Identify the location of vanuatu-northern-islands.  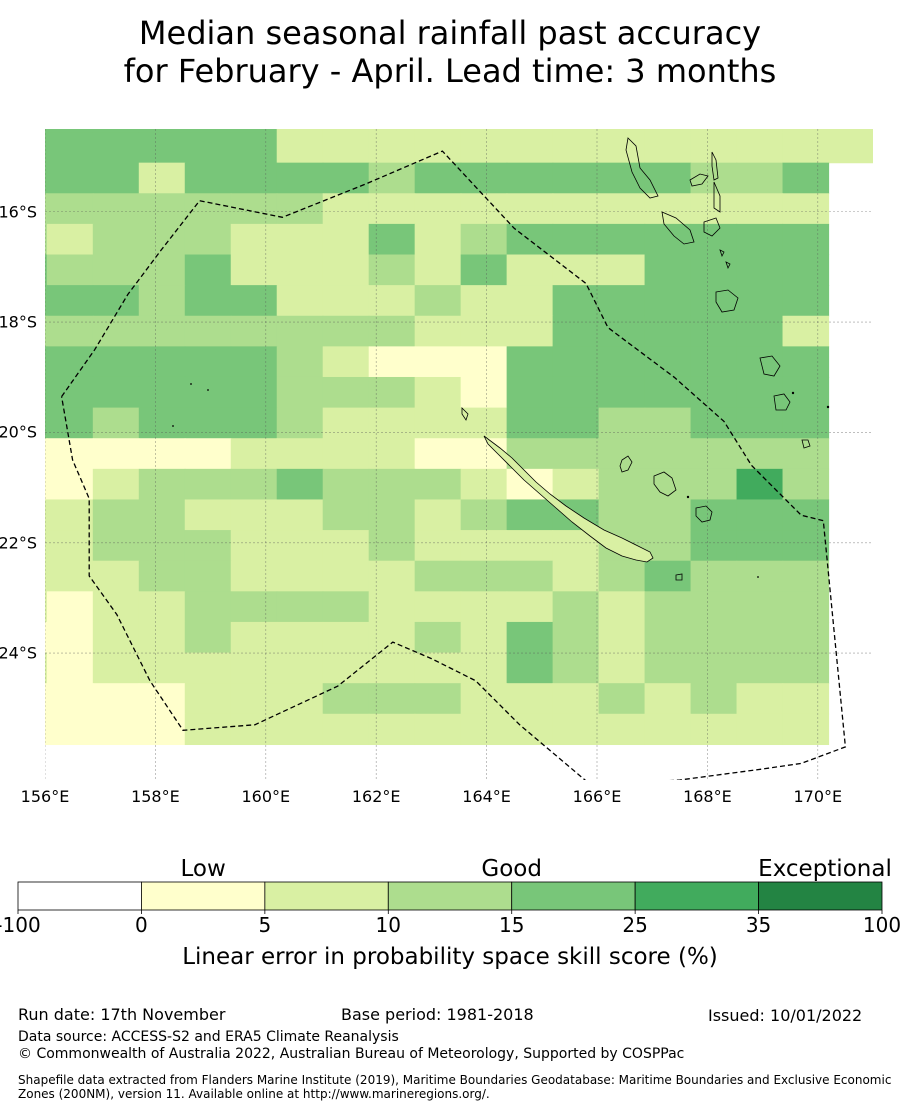
(715, 166).